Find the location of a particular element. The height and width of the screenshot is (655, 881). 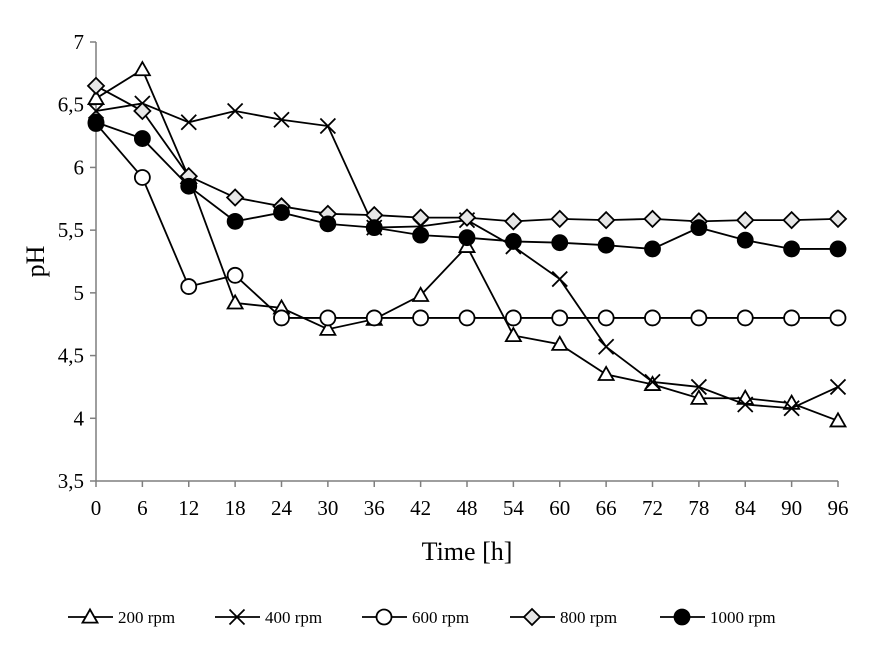

y-tick-label: 4,5 is located at coordinates (71, 356).